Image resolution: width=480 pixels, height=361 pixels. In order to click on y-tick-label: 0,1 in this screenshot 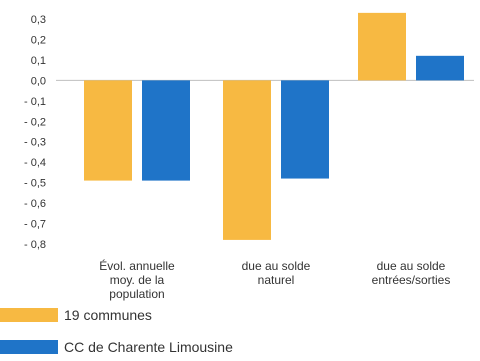, I will do `click(38, 61)`.